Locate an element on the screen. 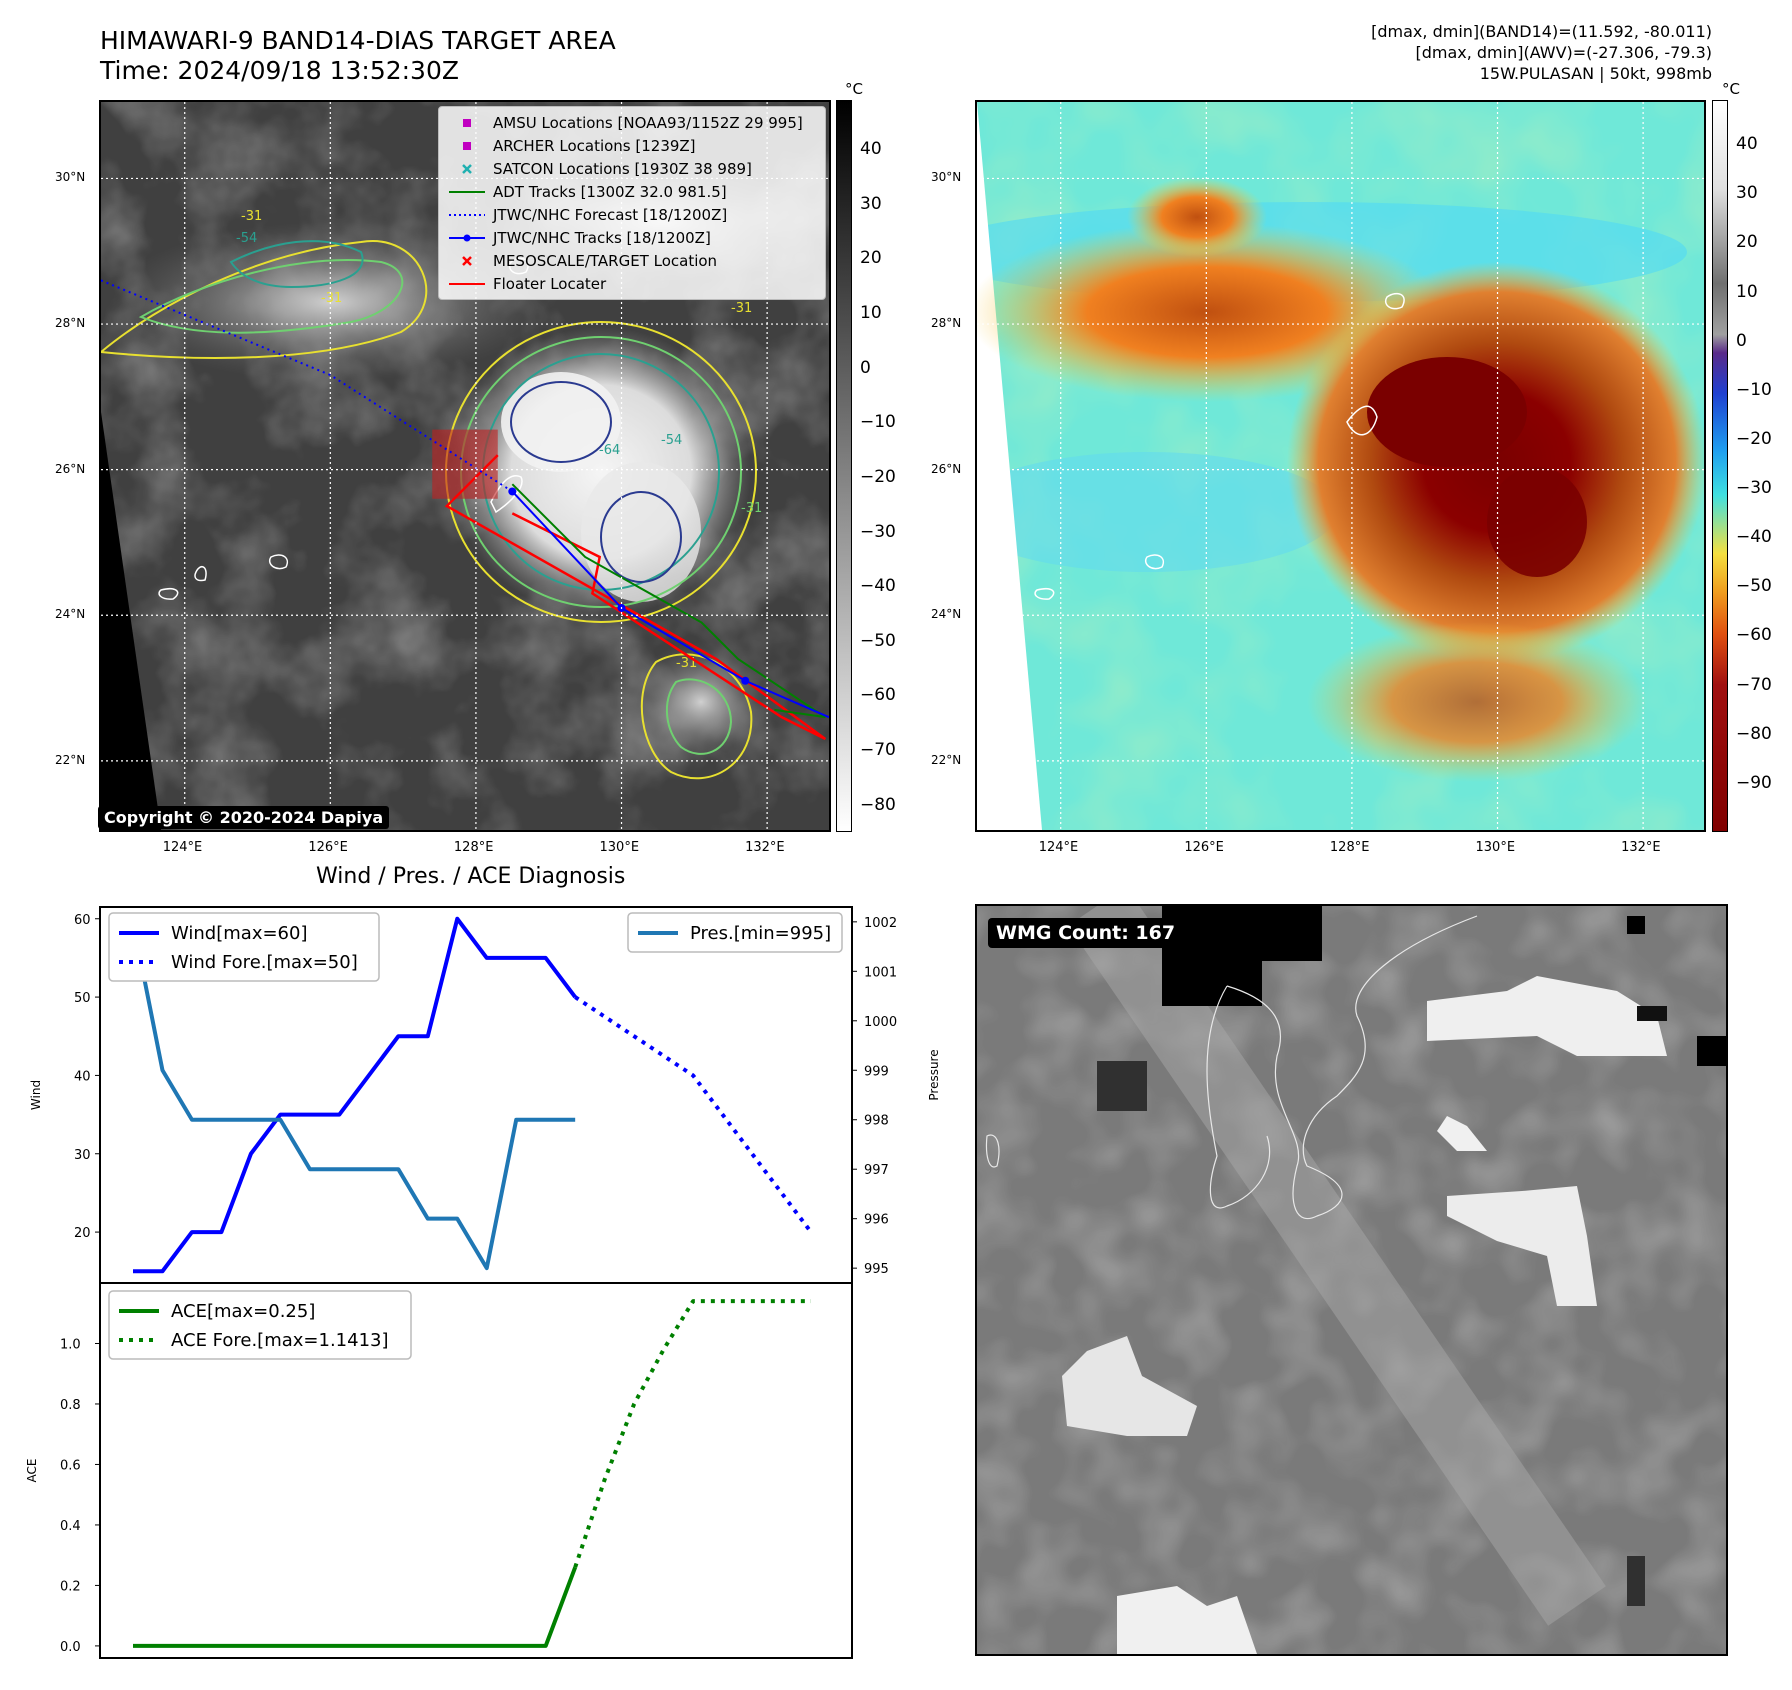 This screenshot has height=1690, width=1792. wind-tick-label: 40 is located at coordinates (82, 1076).